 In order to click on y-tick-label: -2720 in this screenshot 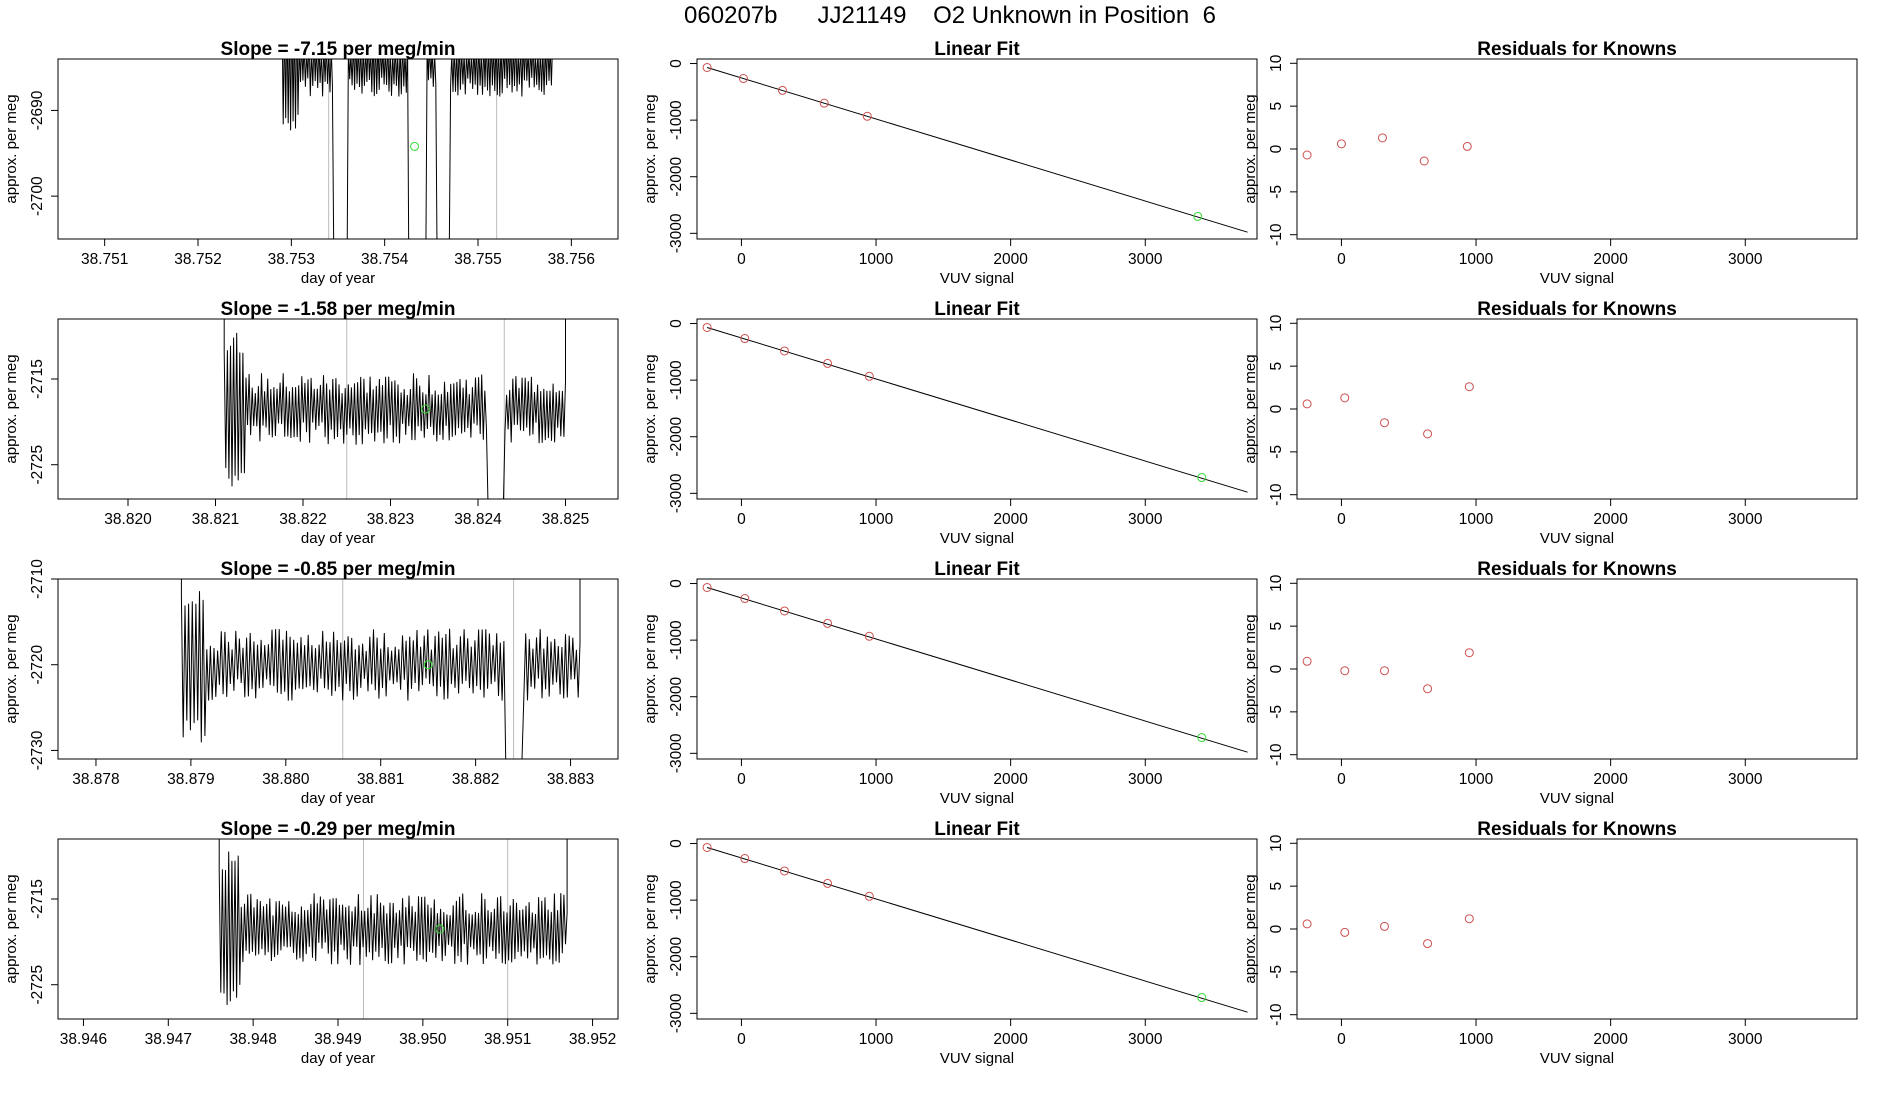, I will do `click(37, 665)`.